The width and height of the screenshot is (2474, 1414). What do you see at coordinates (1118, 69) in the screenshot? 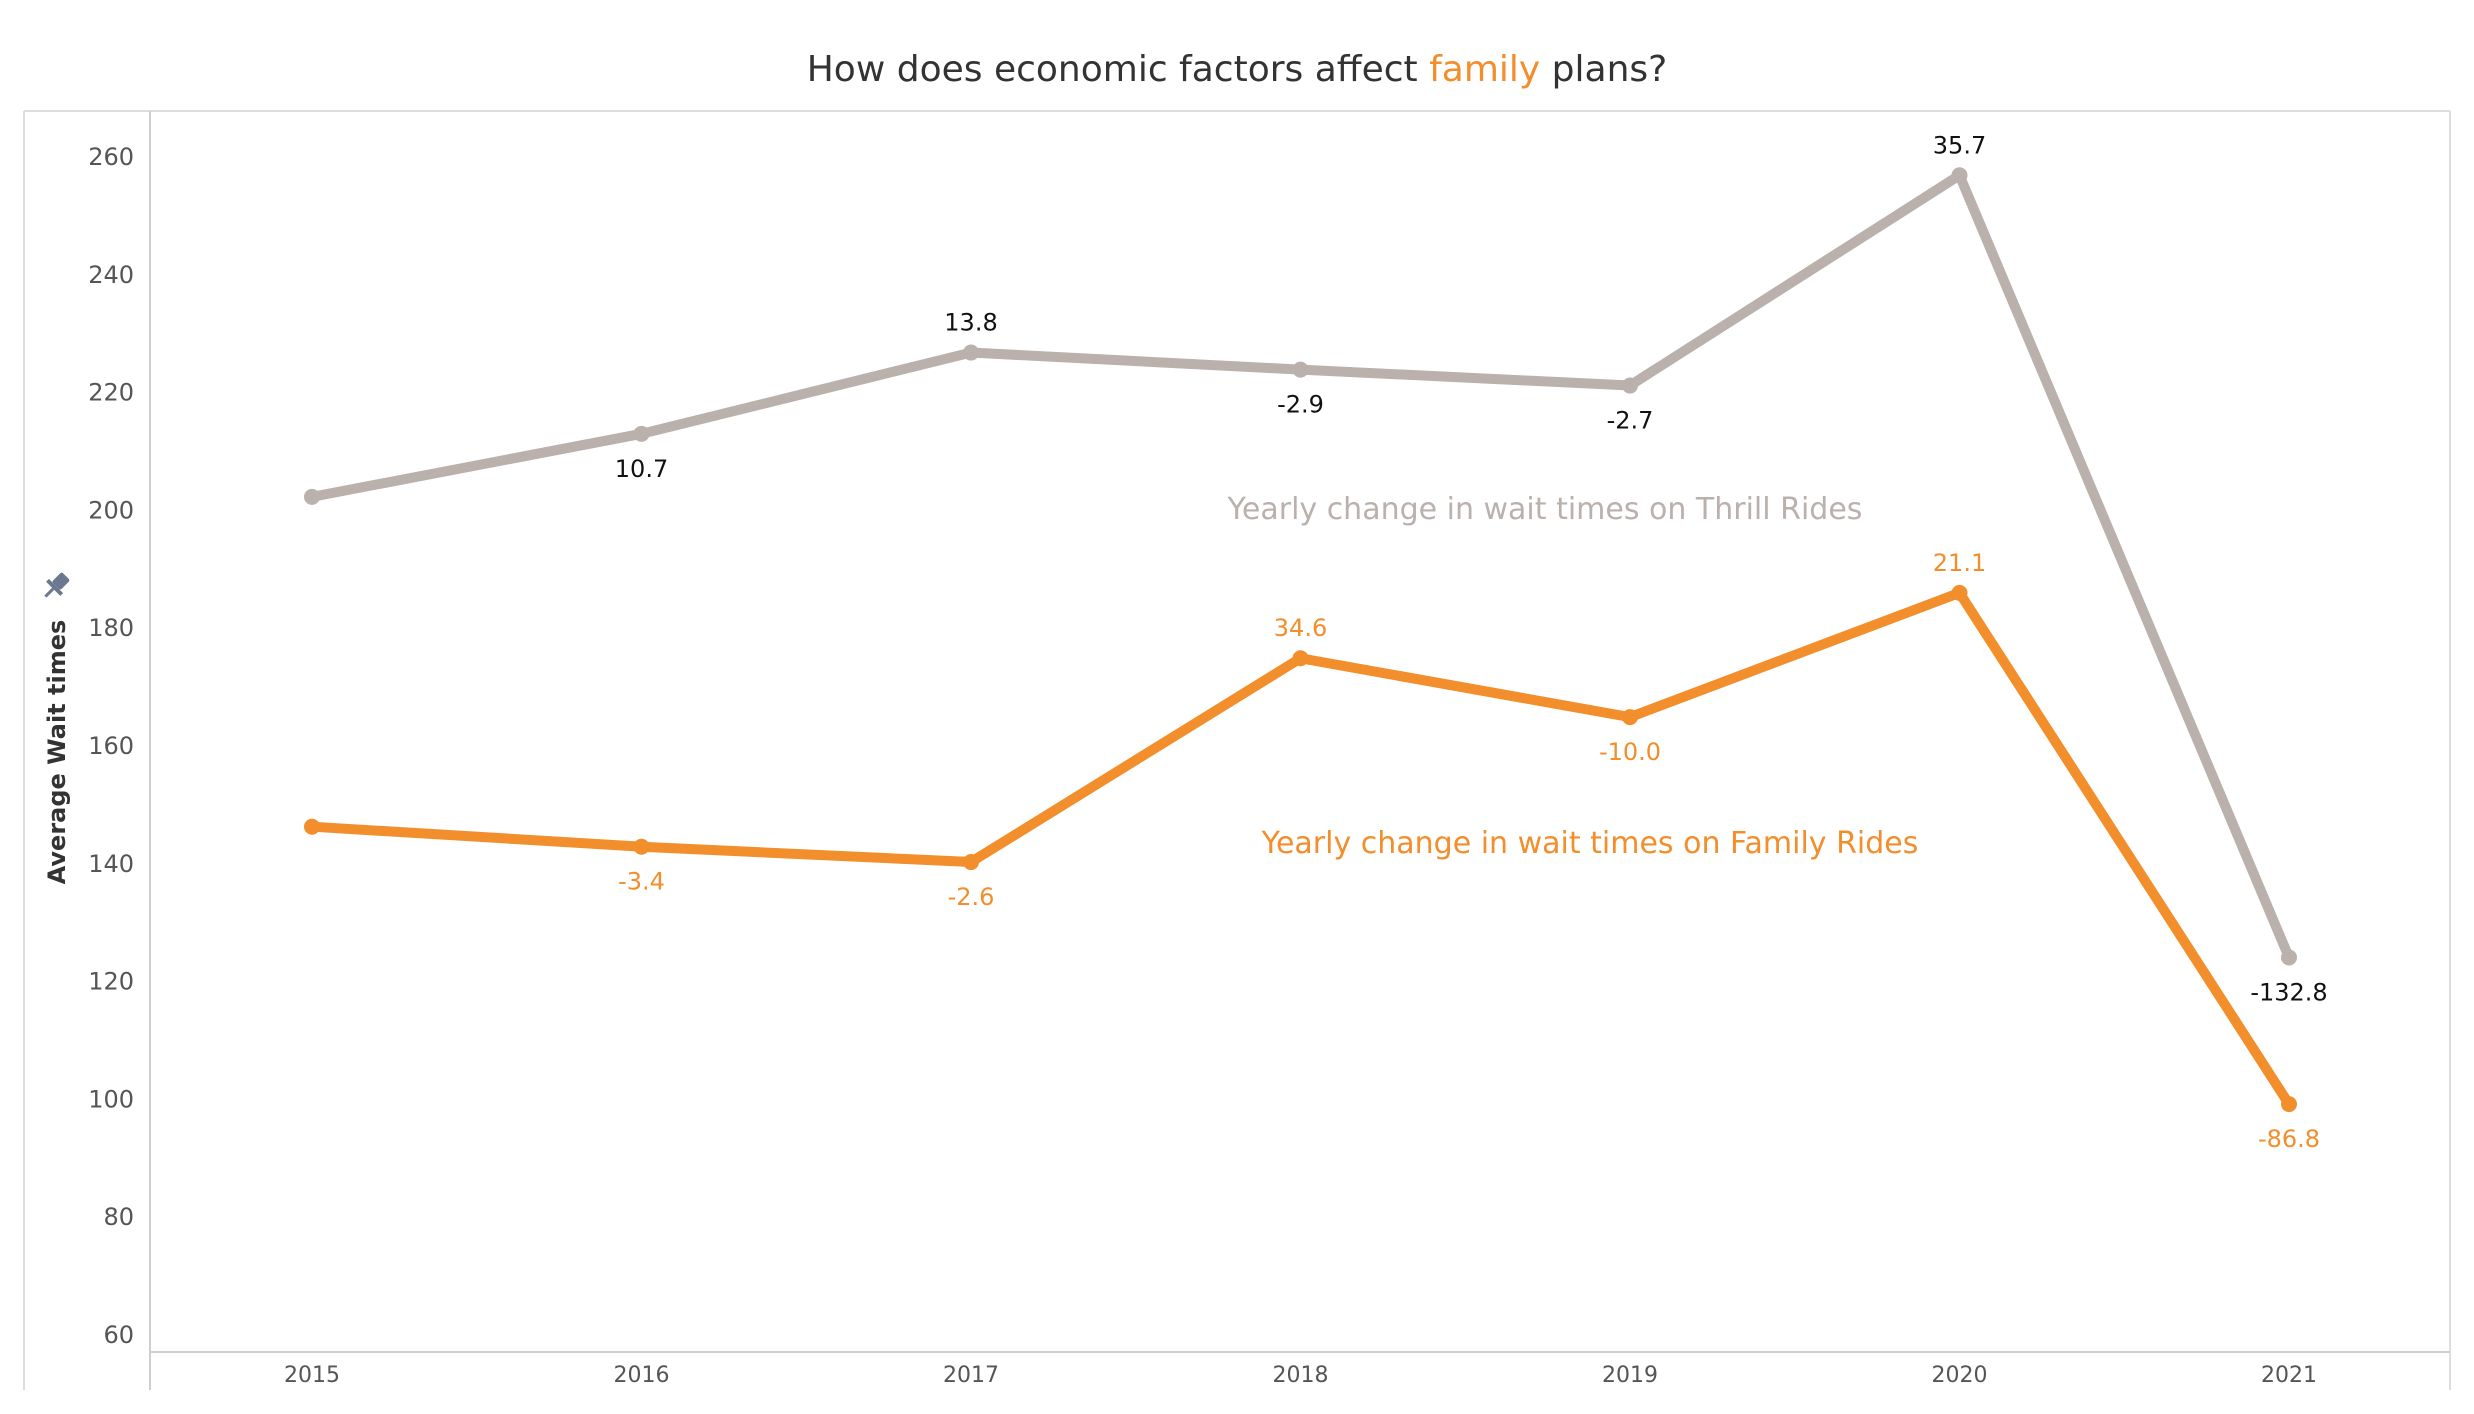
I see `chart-title-prefix: How does economic factors affect` at bounding box center [1118, 69].